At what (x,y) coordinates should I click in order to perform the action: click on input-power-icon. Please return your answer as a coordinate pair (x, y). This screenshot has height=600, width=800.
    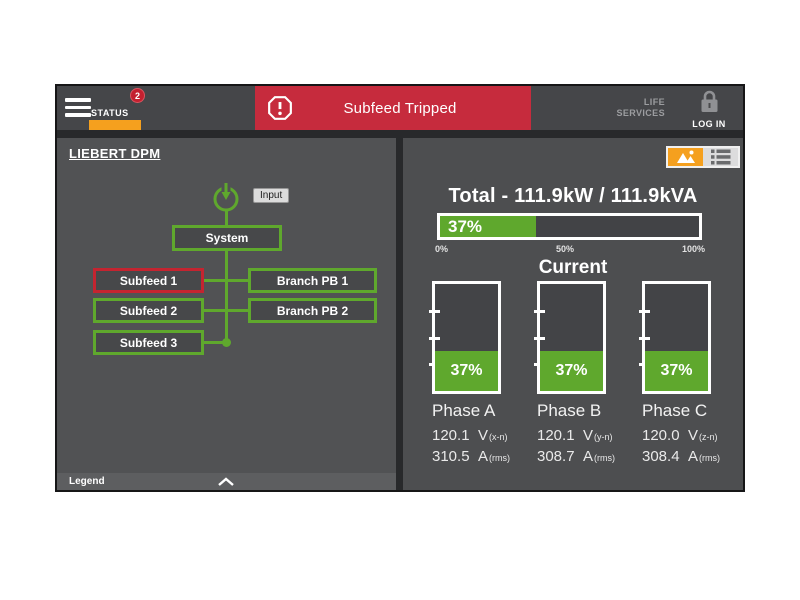
    Looking at the image, I should click on (226, 197).